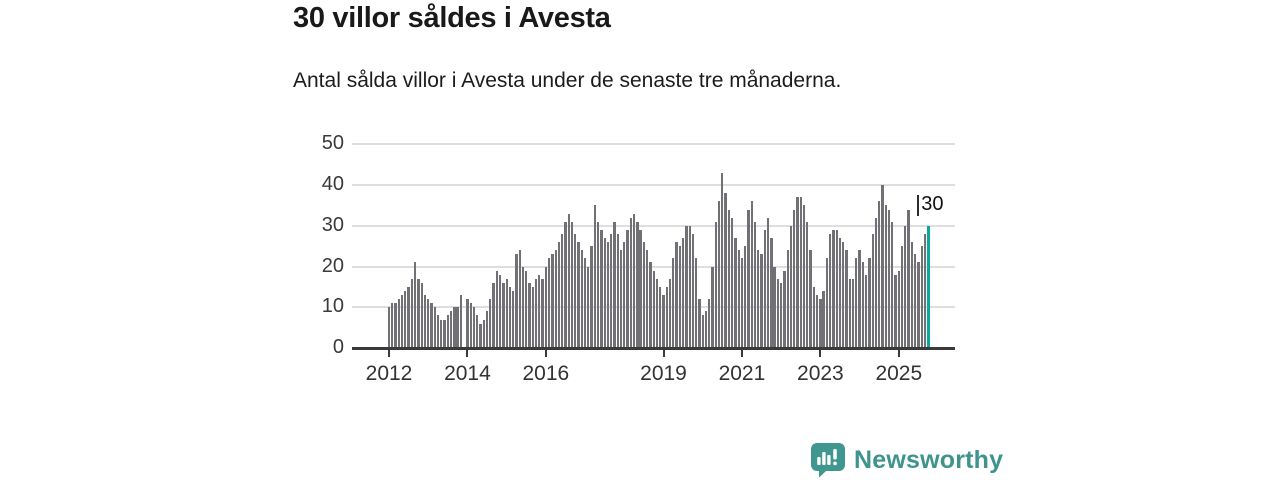 The image size is (1280, 480). Describe the element at coordinates (663, 373) in the screenshot. I see `x-axis-label: 2019` at that location.